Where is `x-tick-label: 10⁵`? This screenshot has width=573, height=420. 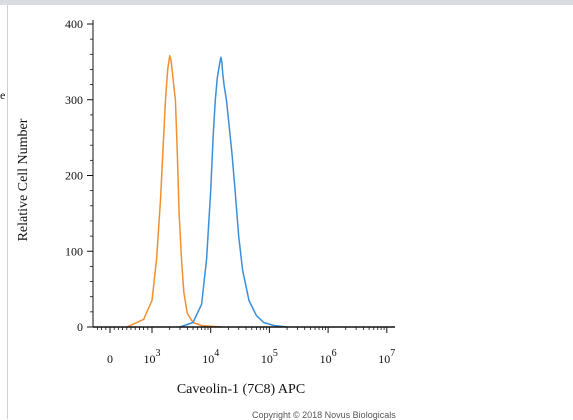 x-tick-label: 10⁵ is located at coordinates (269, 357).